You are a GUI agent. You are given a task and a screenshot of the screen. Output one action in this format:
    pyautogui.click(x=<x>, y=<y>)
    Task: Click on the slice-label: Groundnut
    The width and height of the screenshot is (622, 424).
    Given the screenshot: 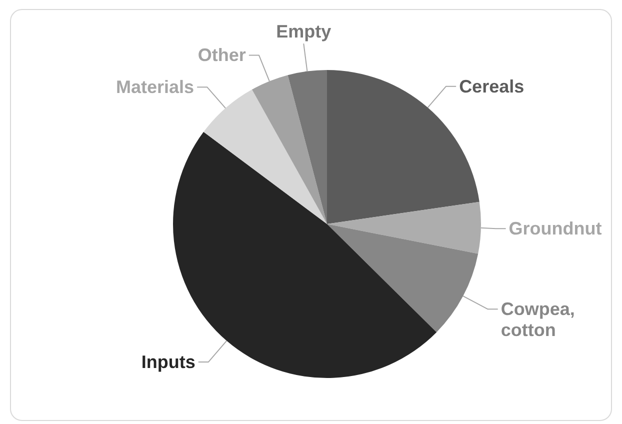 What is the action you would take?
    pyautogui.click(x=555, y=228)
    